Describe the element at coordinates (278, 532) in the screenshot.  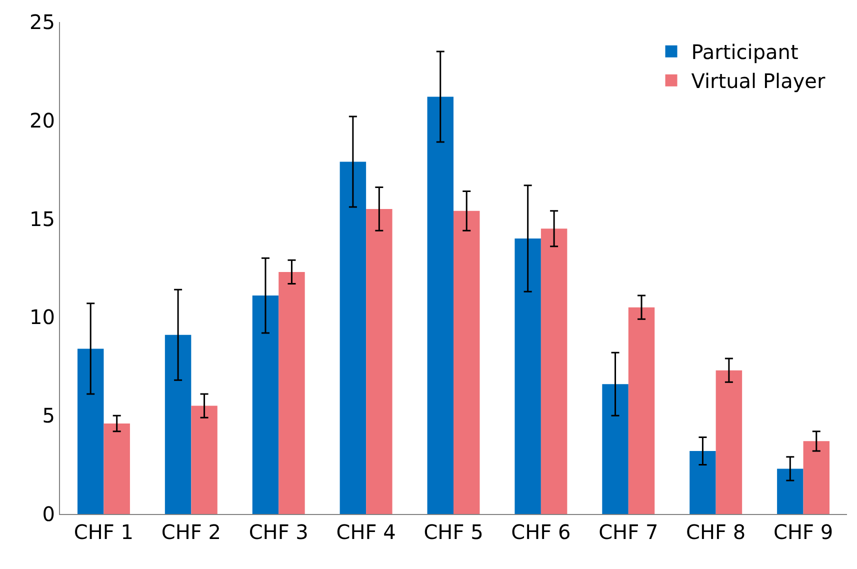
I see `x-tick-label: CHF 3` at that location.